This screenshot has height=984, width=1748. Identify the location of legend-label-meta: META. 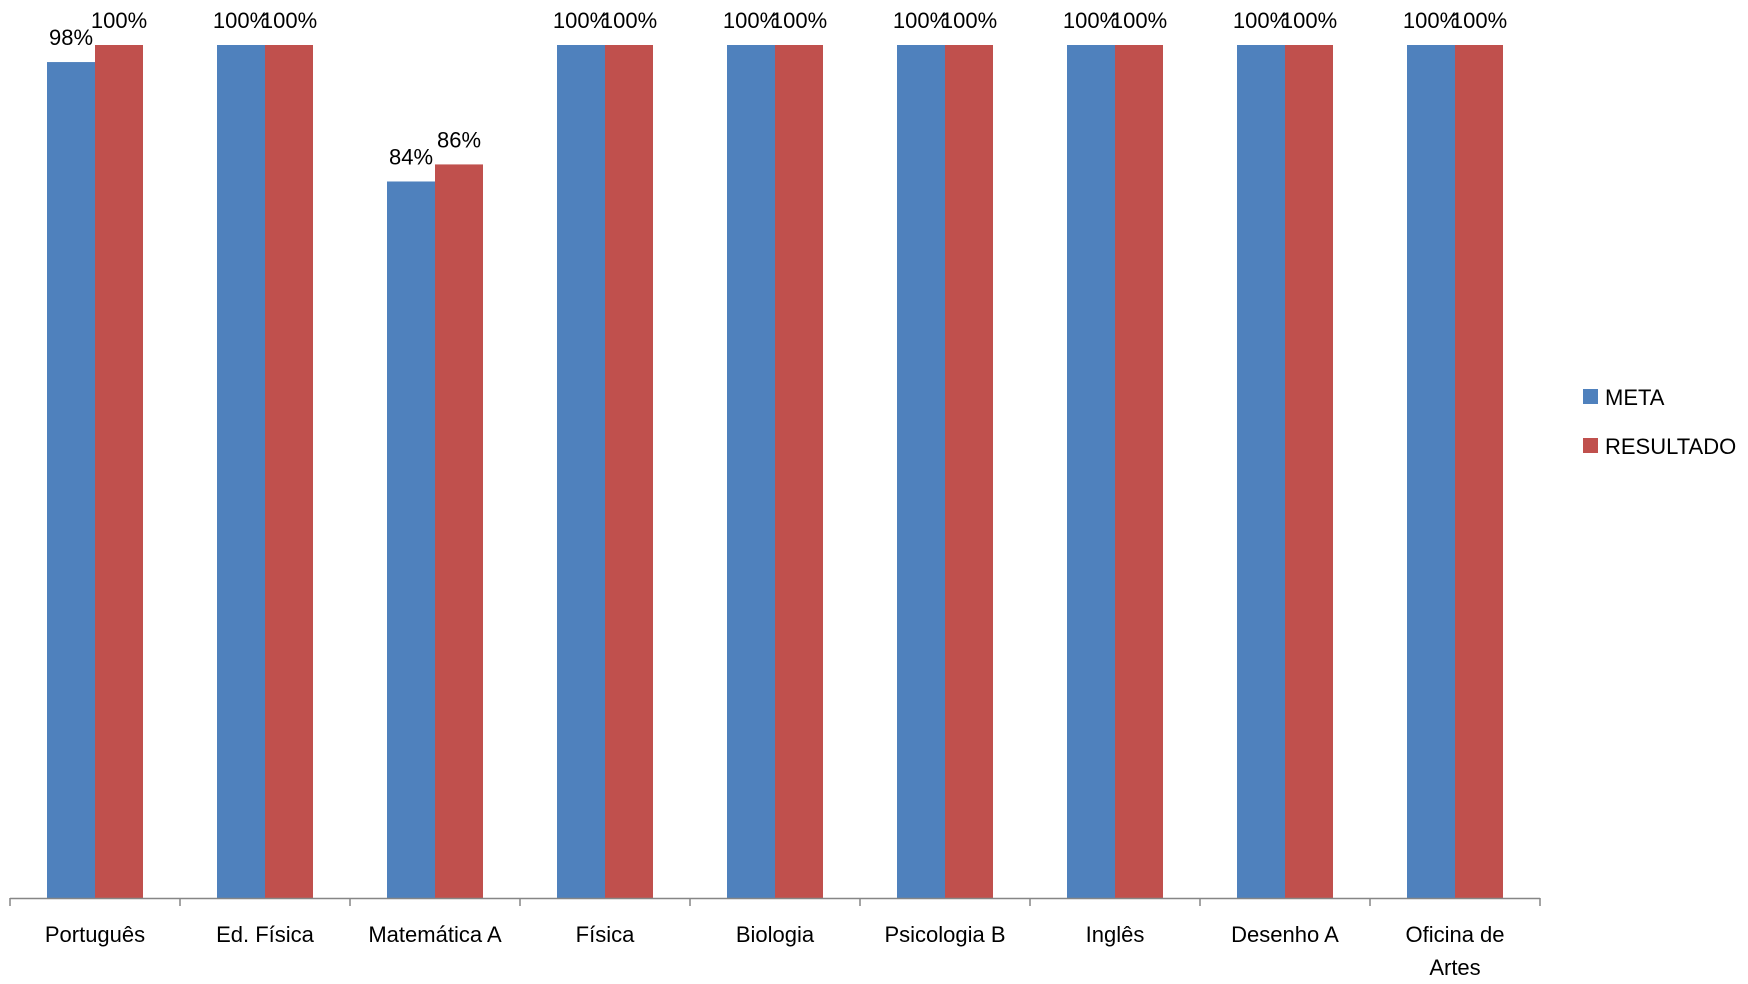
(1635, 397).